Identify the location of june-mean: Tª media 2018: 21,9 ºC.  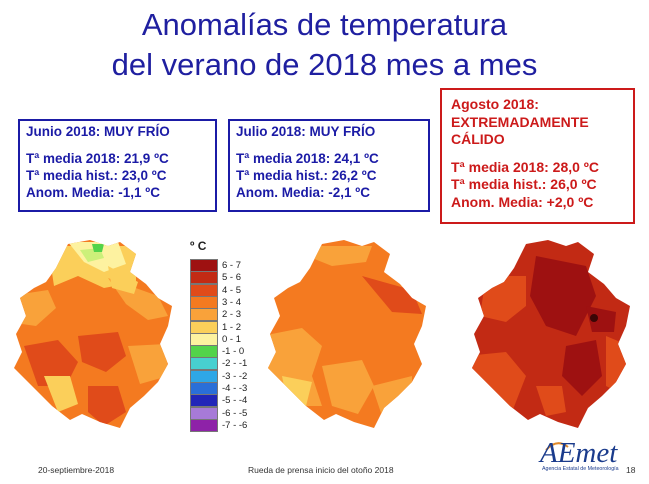
(97, 158).